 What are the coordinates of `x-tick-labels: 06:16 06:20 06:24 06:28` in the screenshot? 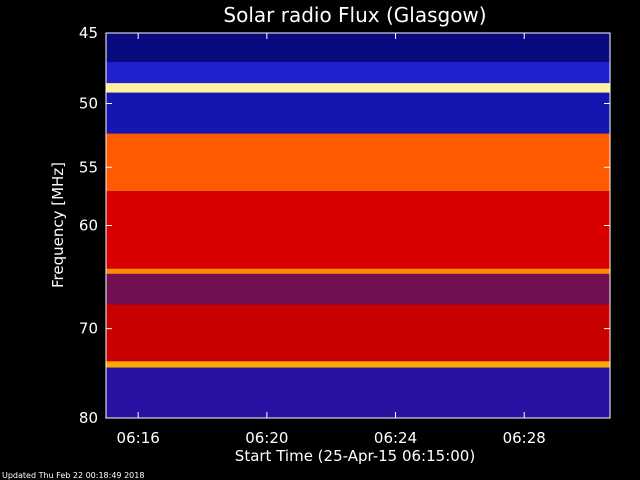 It's located at (331, 438).